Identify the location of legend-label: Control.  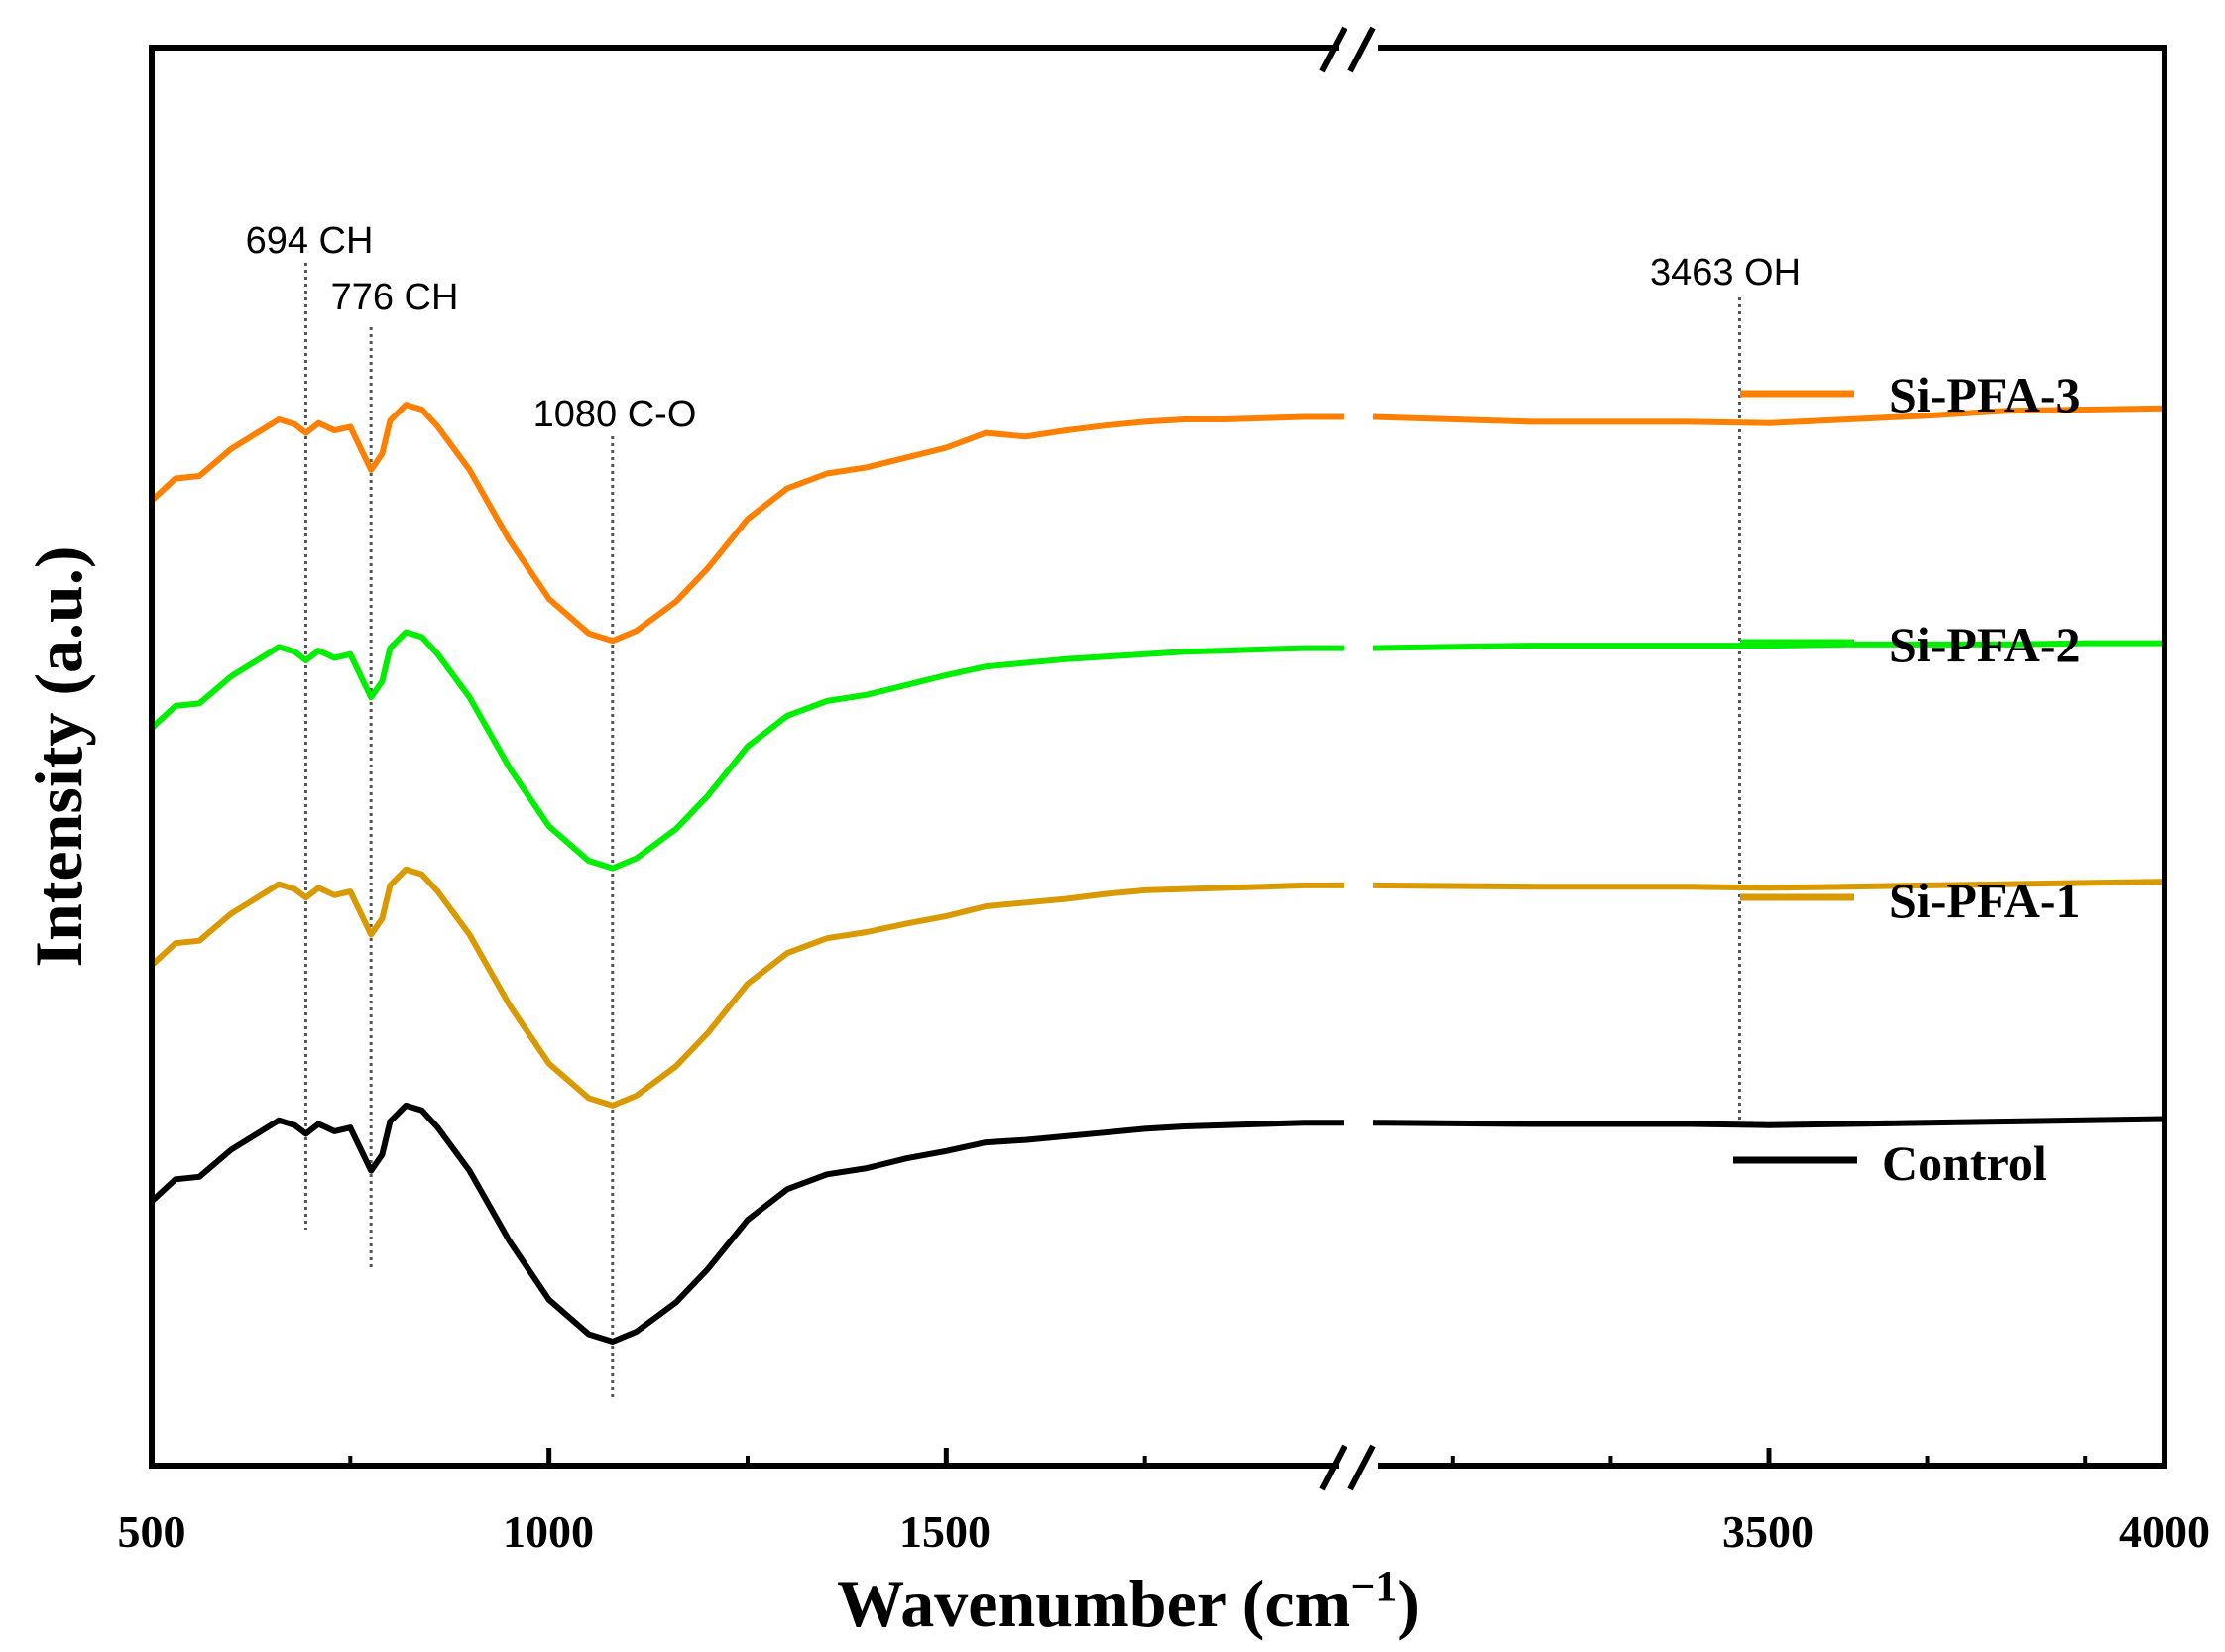
(1965, 1163).